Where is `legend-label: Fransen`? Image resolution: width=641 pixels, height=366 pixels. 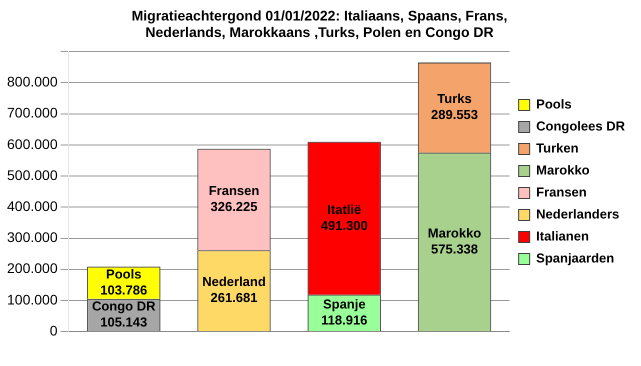 legend-label: Fransen is located at coordinates (561, 192).